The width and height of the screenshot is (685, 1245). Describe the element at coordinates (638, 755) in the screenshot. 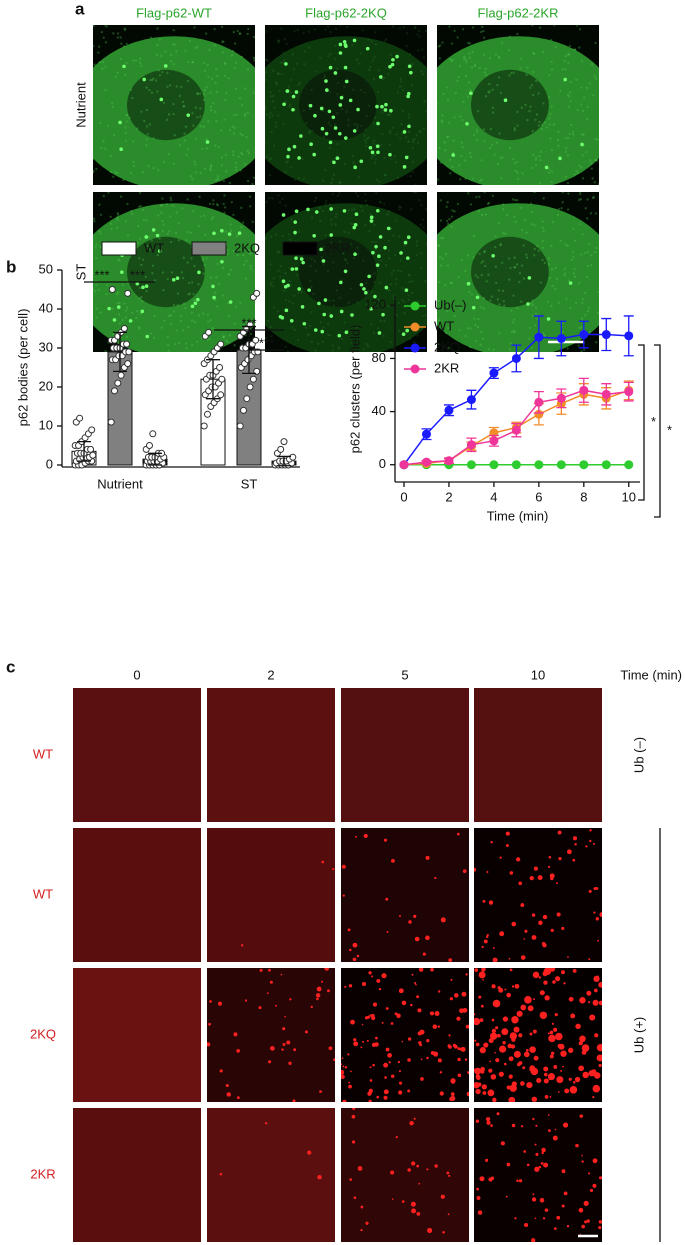

I see `group-label: Ub (–)` at that location.